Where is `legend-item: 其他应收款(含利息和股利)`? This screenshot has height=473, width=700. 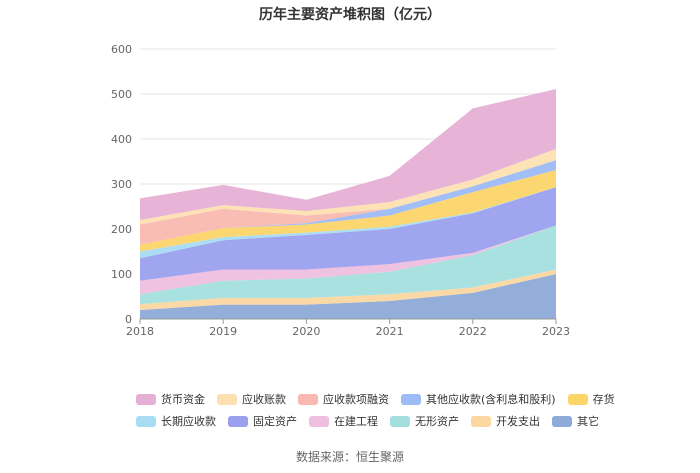 legend-item: 其他应收款(含利息和股利) is located at coordinates (478, 399).